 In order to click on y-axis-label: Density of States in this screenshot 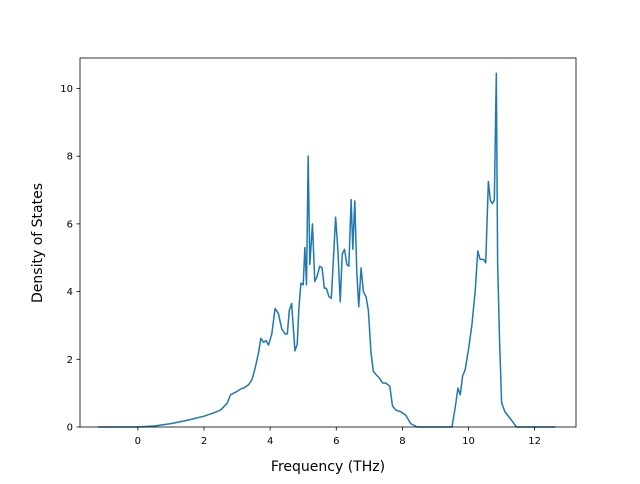, I will do `click(38, 243)`.